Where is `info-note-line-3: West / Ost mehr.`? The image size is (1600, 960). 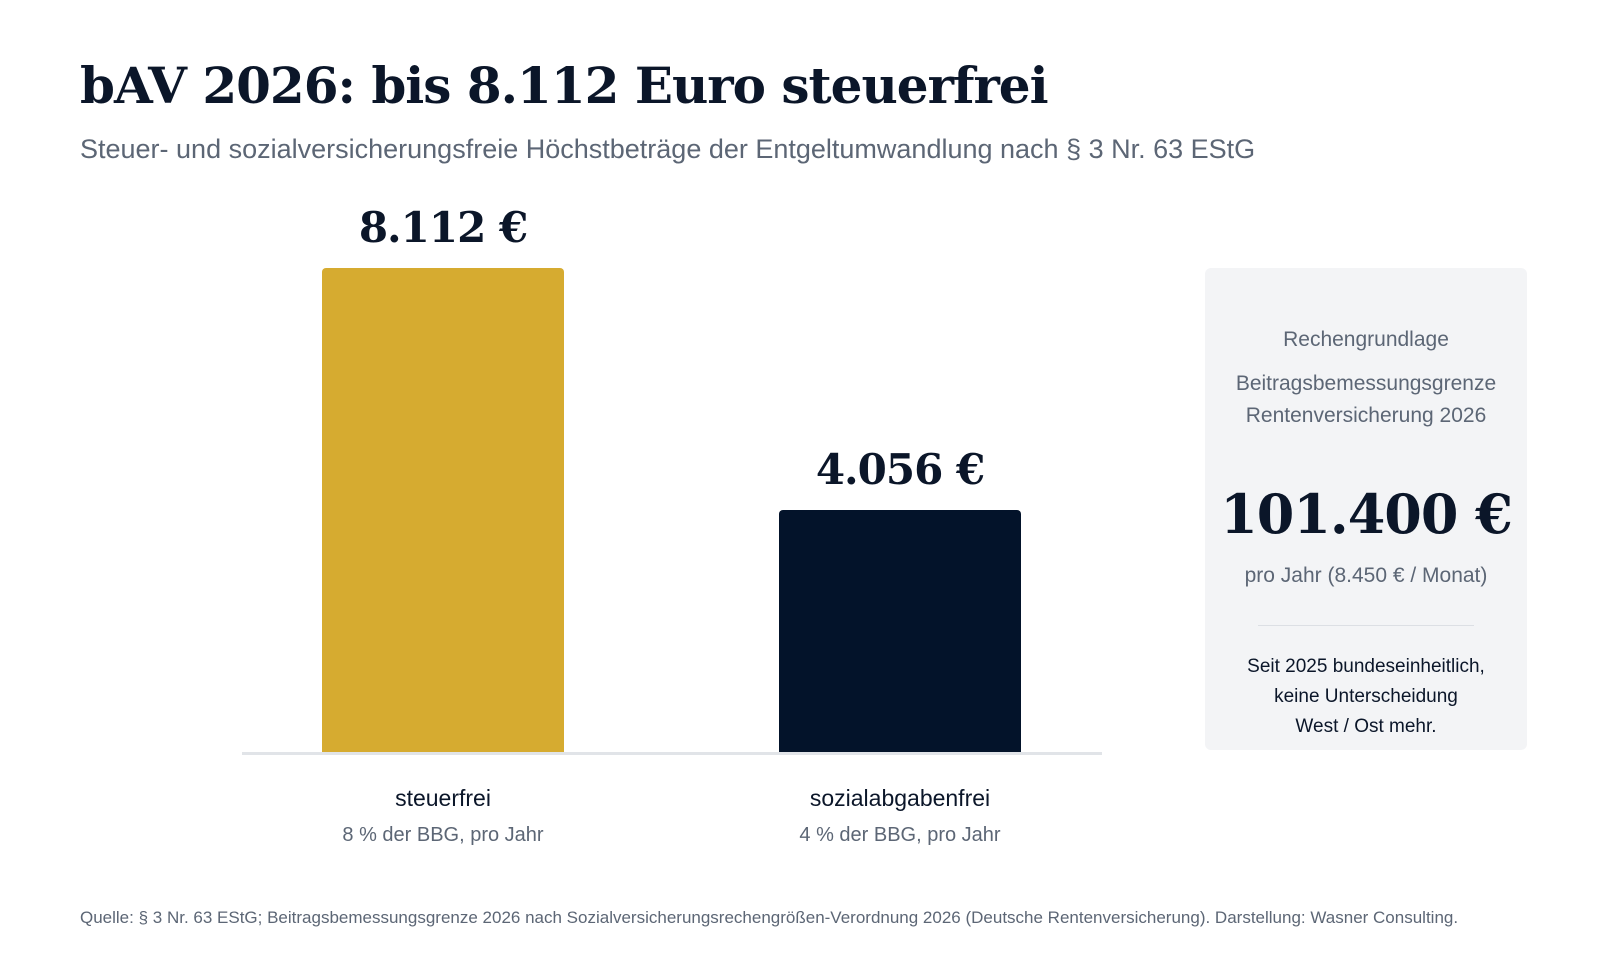 info-note-line-3: West / Ost mehr. is located at coordinates (1366, 726).